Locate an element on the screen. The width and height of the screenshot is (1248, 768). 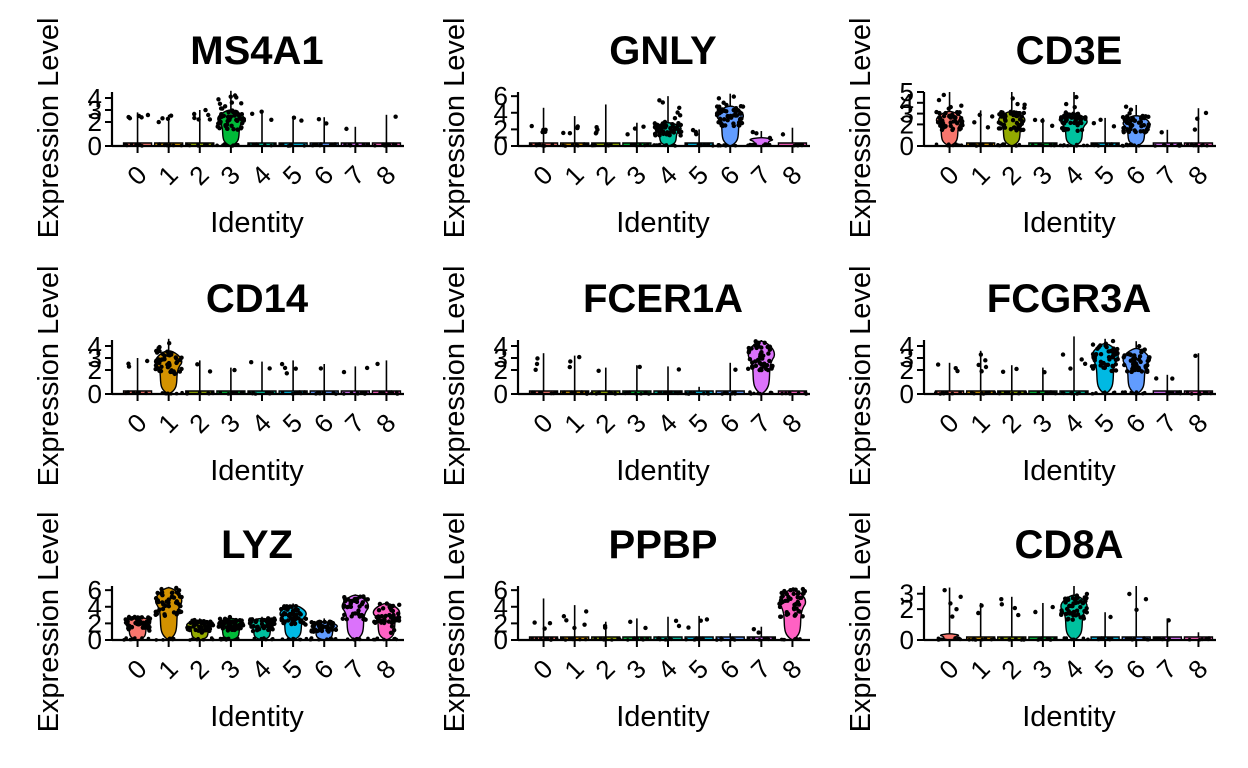
x-tick-label: 4 is located at coordinates (261, 669).